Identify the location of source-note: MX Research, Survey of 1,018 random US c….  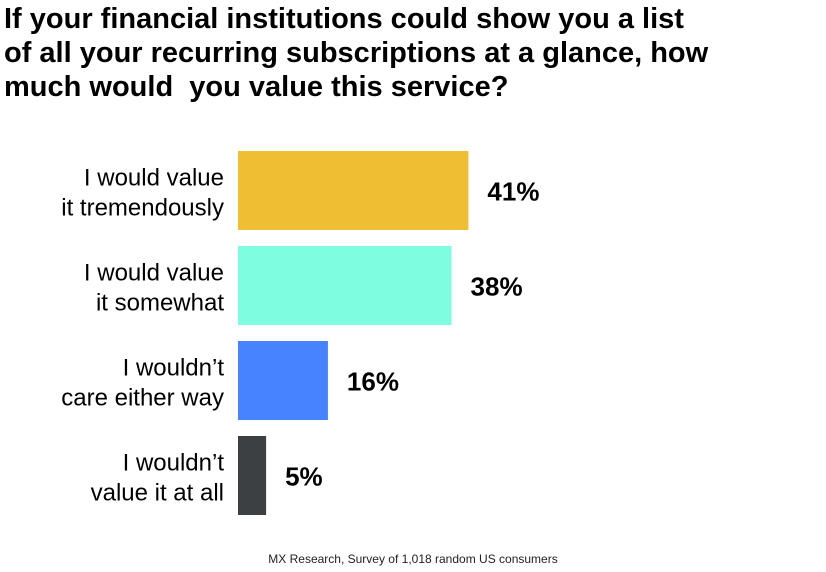
(413, 559).